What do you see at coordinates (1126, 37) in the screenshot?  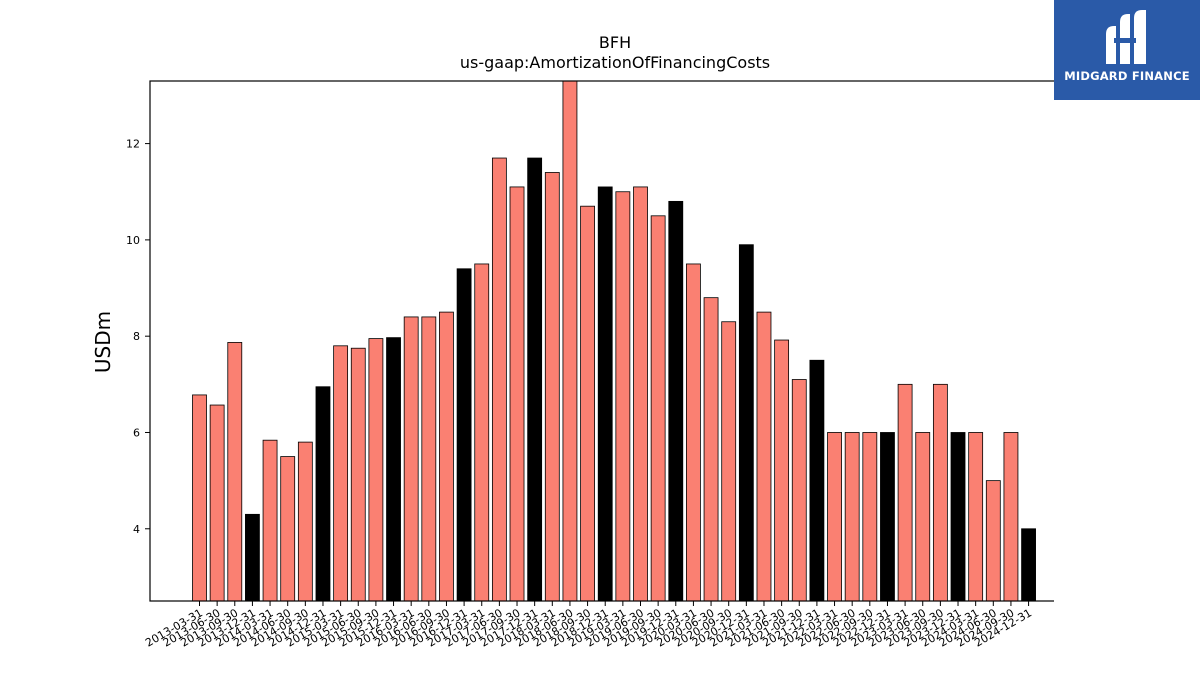 I see `midgard-logo-icon` at bounding box center [1126, 37].